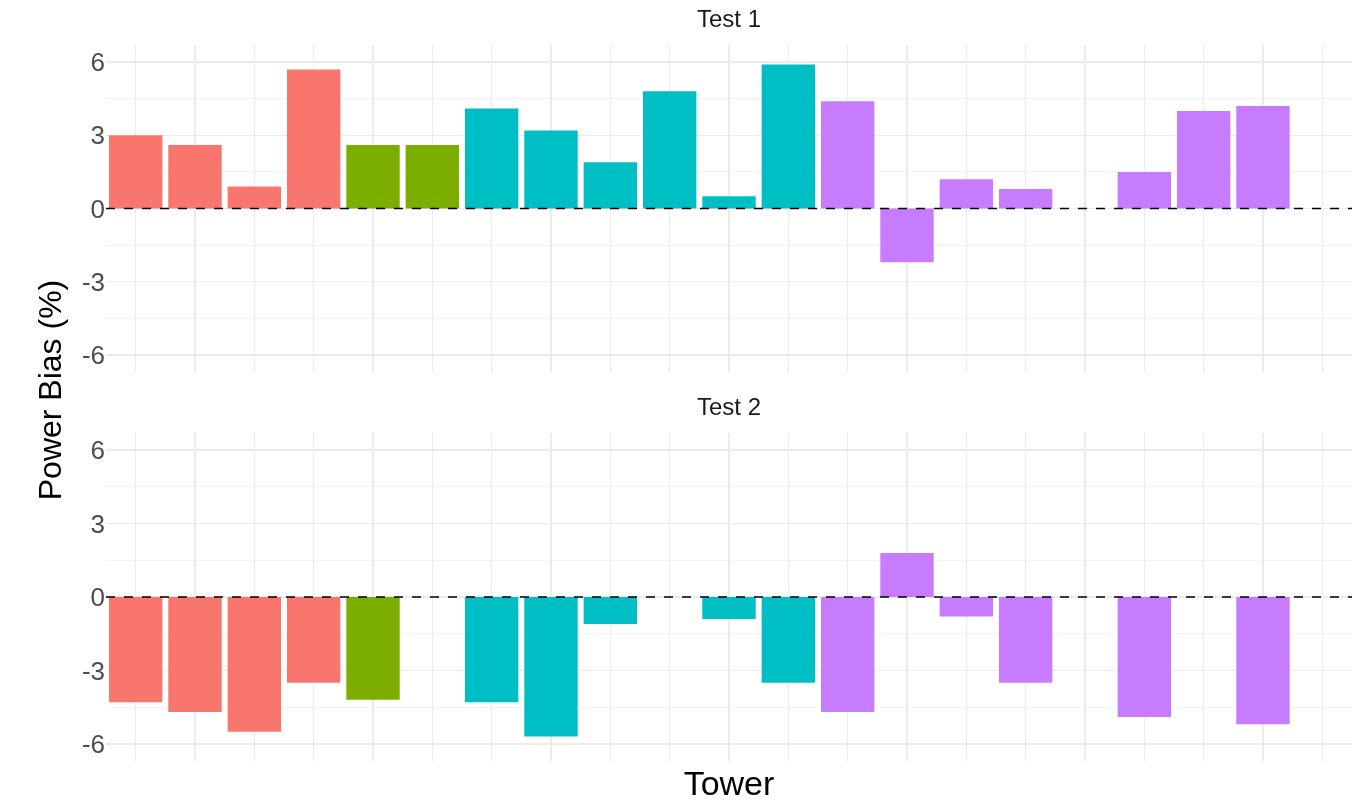 The image size is (1354, 806). I want to click on y-axis-title: Power Bias (%), so click(50, 390).